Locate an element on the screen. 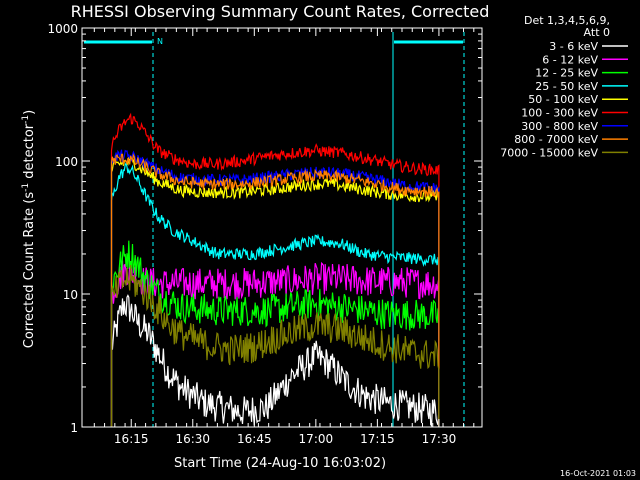  y-axis-label: Corrected Count Rate (s-1 detector-1) is located at coordinates (29, 229).